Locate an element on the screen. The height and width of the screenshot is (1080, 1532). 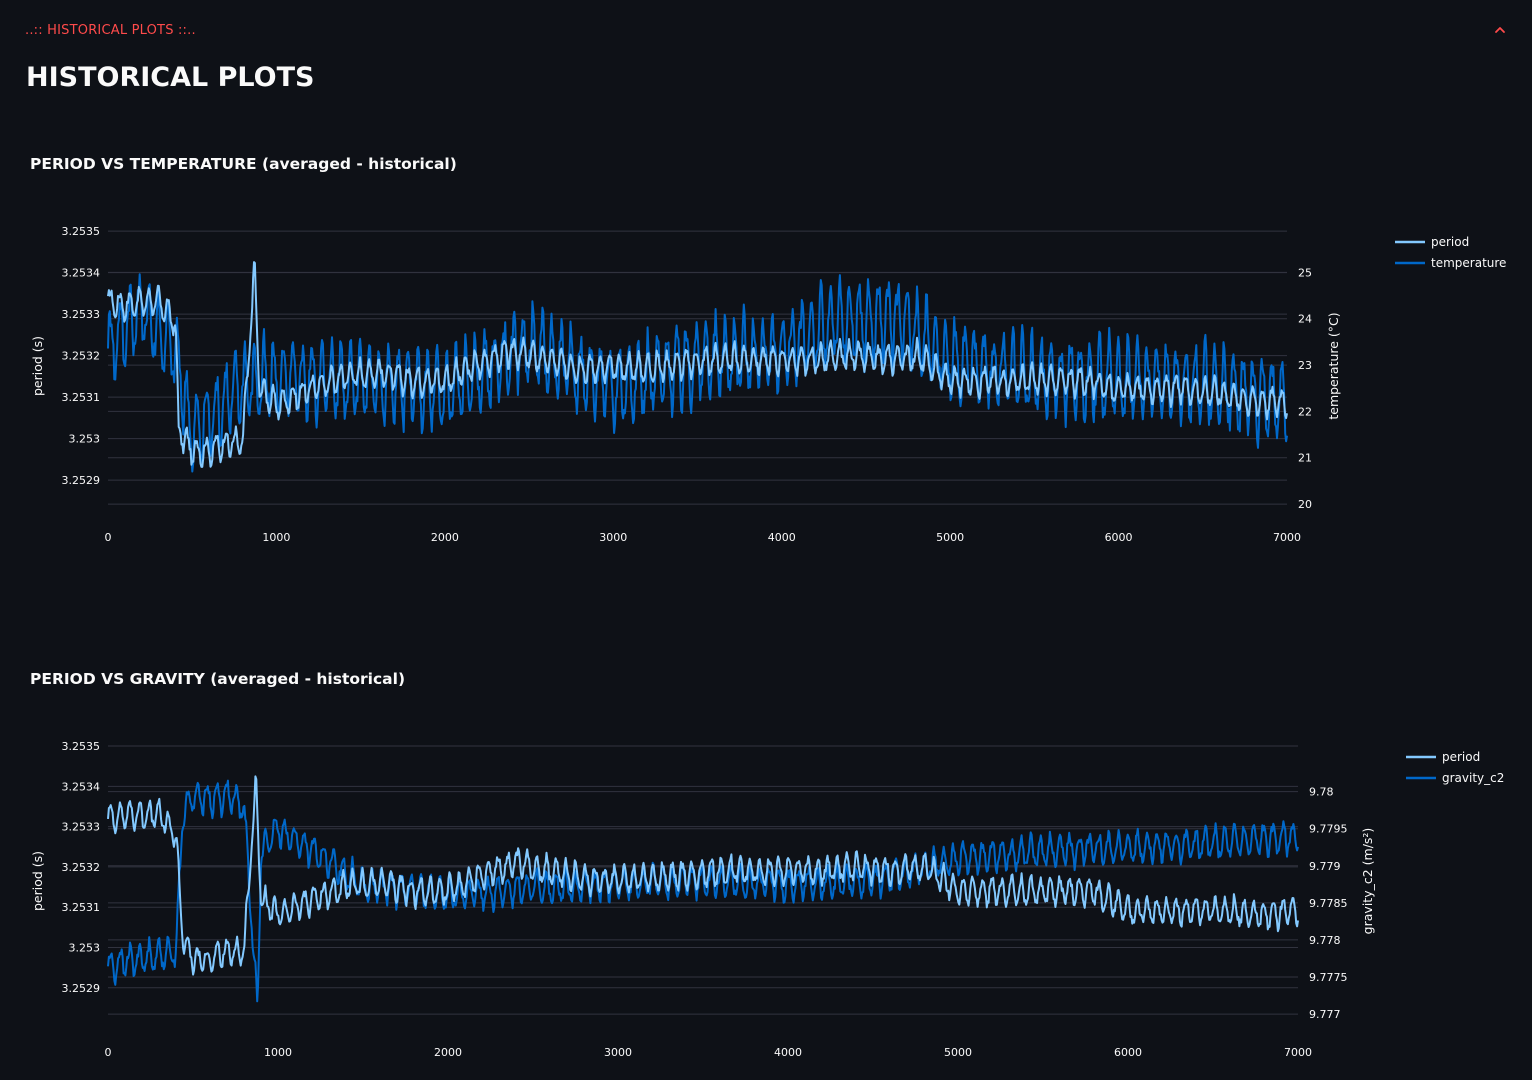
y2-tick-label: 9.778 is located at coordinates (1325, 940).